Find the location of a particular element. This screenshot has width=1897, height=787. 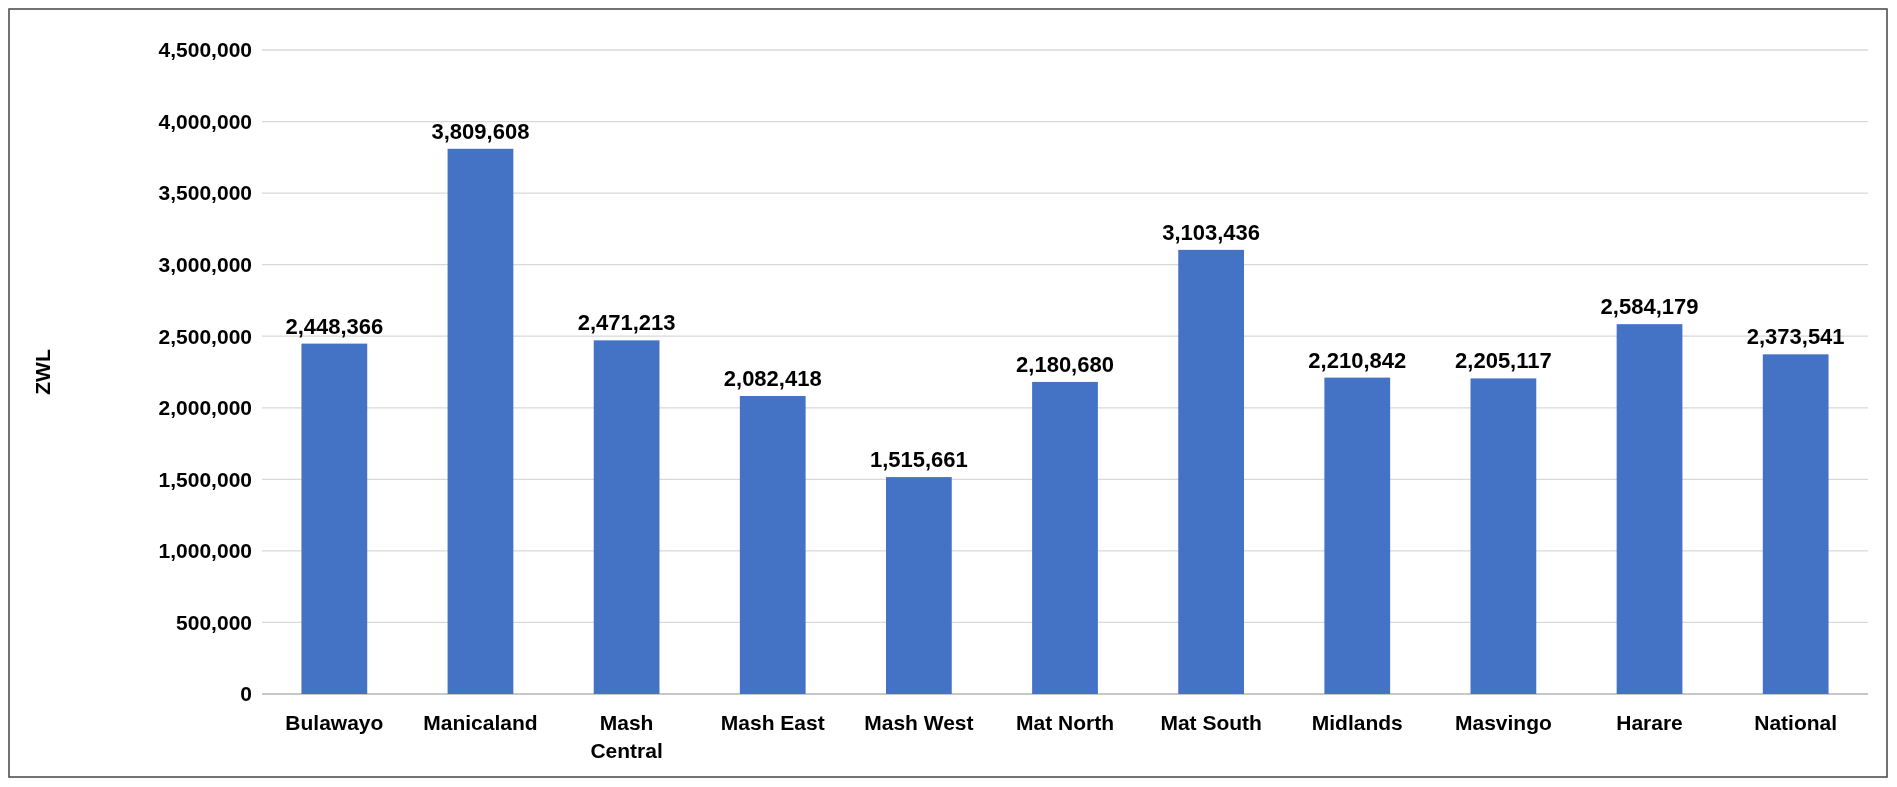

x-tick-label: National is located at coordinates (1796, 722).